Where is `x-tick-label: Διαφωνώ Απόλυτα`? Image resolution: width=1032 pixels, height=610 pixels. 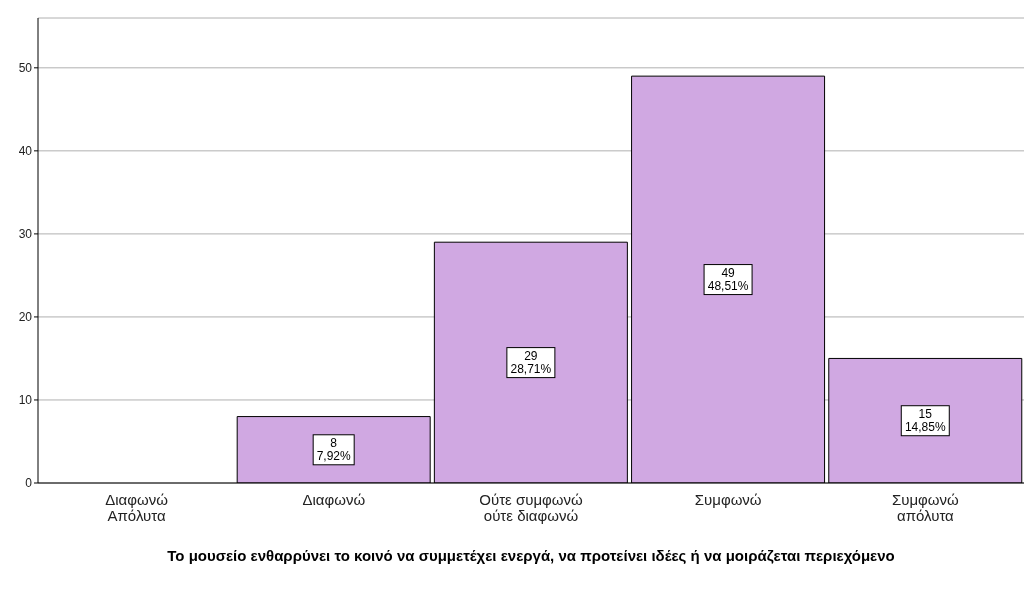 x-tick-label: Διαφωνώ Απόλυτα is located at coordinates (137, 507).